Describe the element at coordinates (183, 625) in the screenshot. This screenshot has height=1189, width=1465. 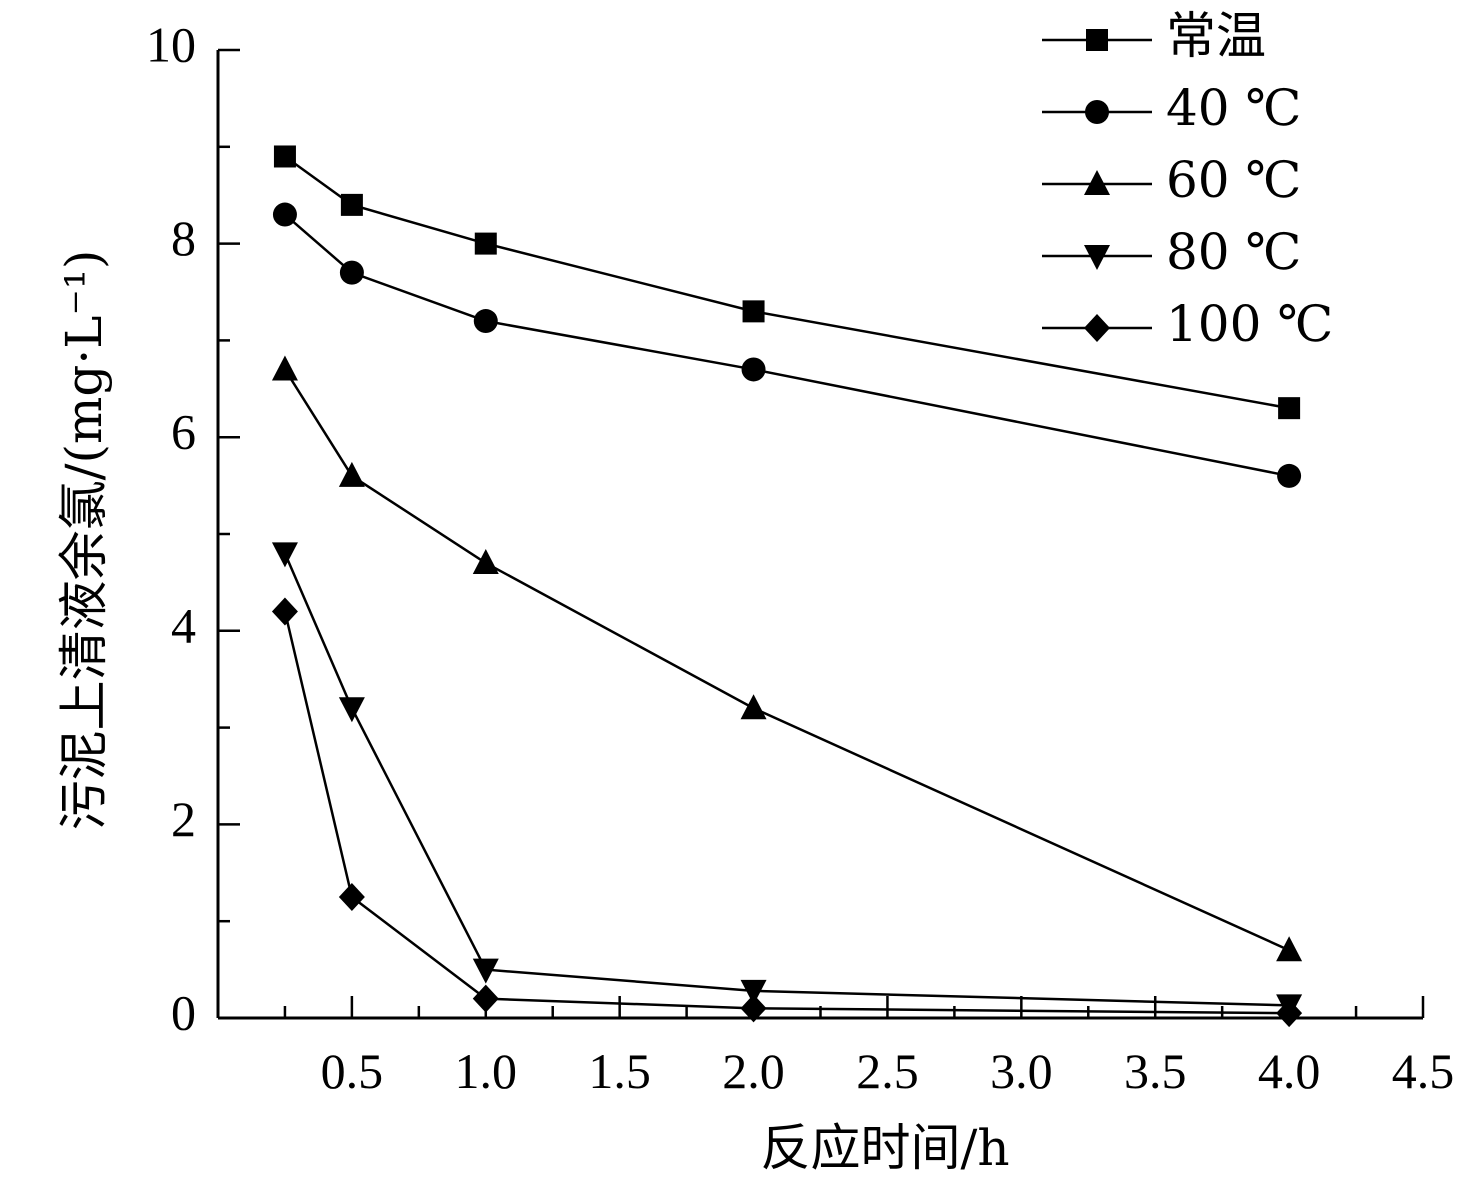
I see `y-tick-label: 4` at that location.